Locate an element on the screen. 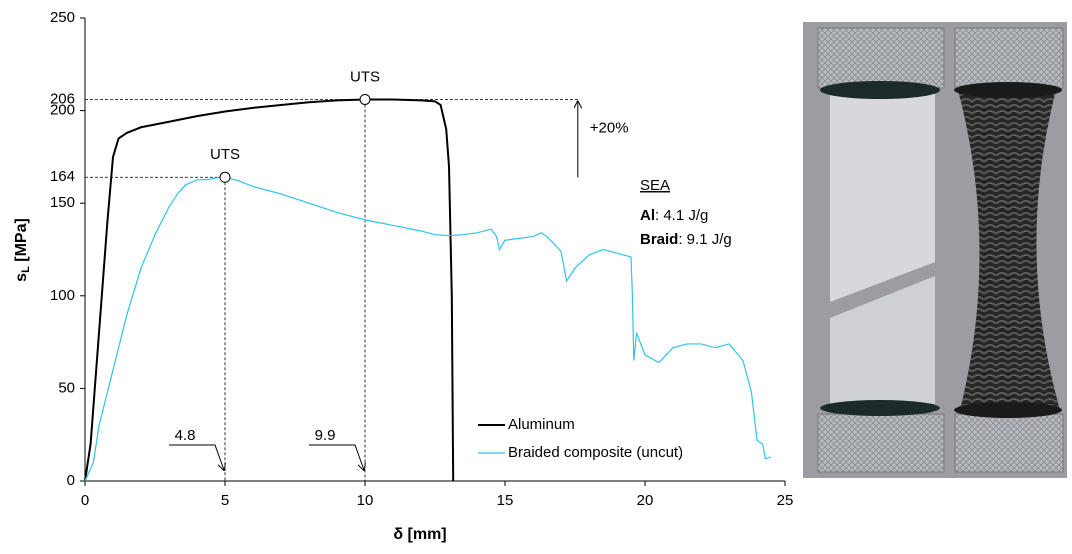  y-reference-label: 206 is located at coordinates (62, 98).